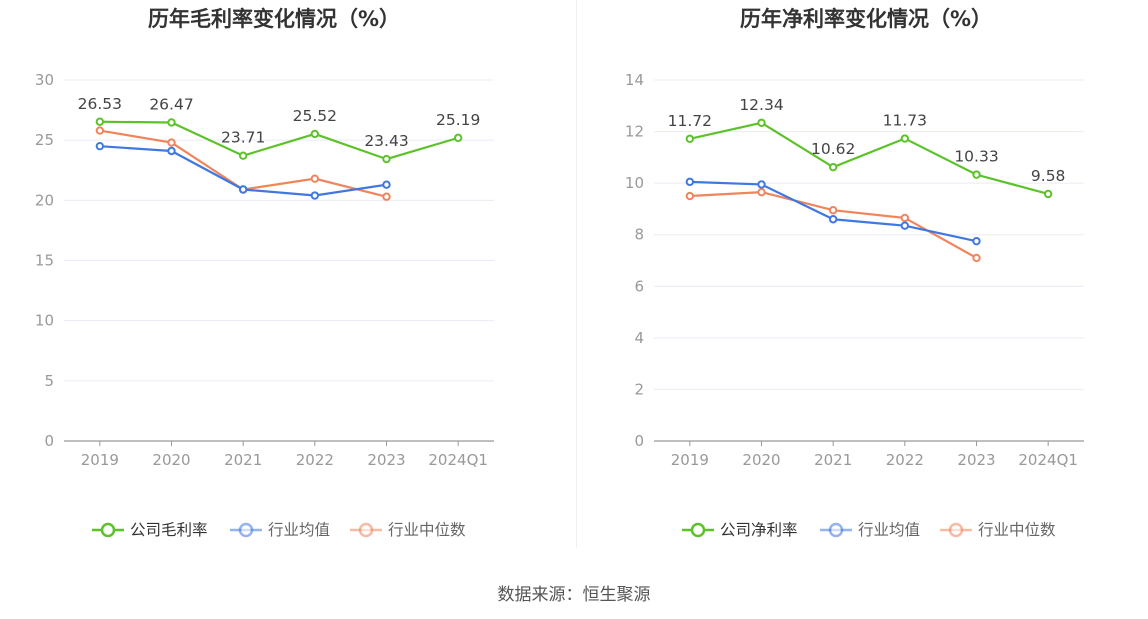 The image size is (1148, 619). I want to click on data-label: 11.72, so click(690, 121).